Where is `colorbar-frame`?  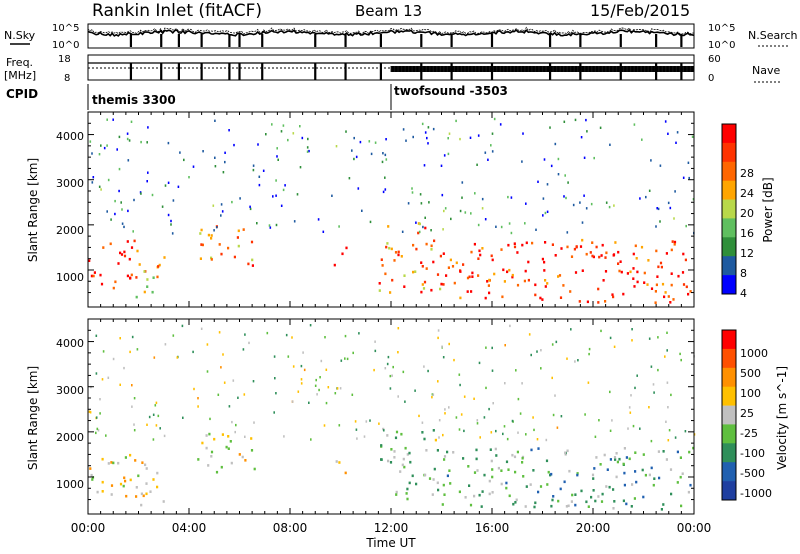 colorbar-frame is located at coordinates (729, 209).